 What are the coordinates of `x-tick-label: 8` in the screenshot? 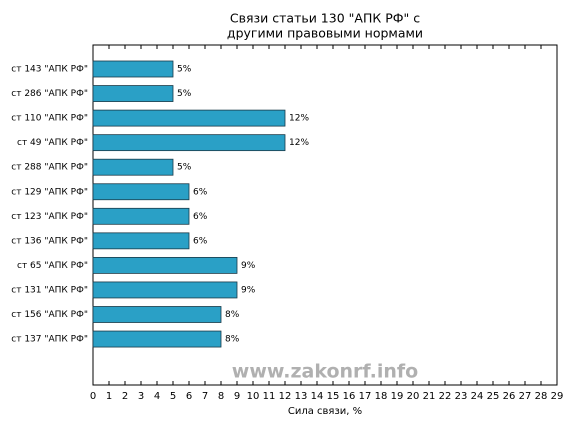 It's located at (221, 396).